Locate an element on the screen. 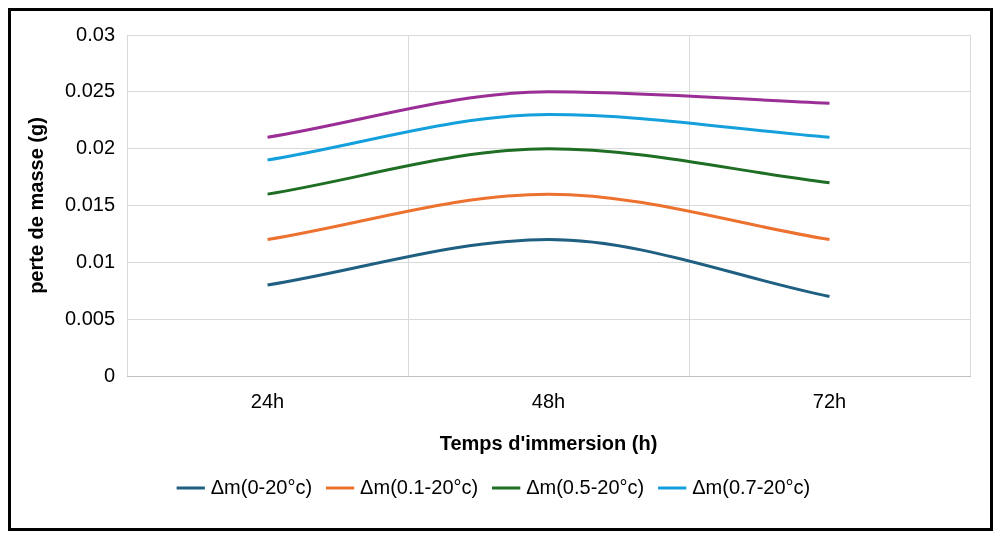  y-axis-title: perte de masse (g) is located at coordinates (35, 205).